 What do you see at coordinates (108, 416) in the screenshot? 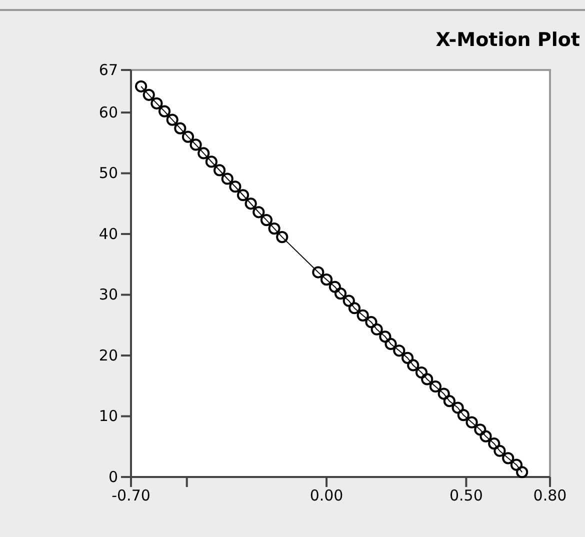
I see `y-tick-label: 10` at bounding box center [108, 416].